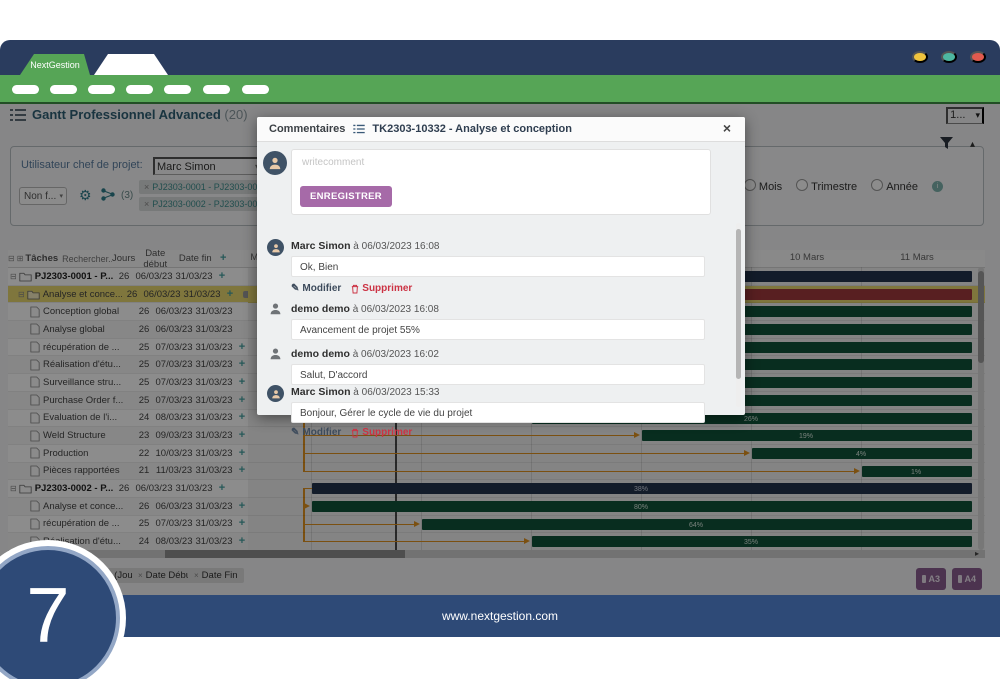 This screenshot has height=679, width=1000. What do you see at coordinates (206, 187) in the screenshot?
I see `project-tag: × PJ2303-0001 - PJ2303-0001` at bounding box center [206, 187].